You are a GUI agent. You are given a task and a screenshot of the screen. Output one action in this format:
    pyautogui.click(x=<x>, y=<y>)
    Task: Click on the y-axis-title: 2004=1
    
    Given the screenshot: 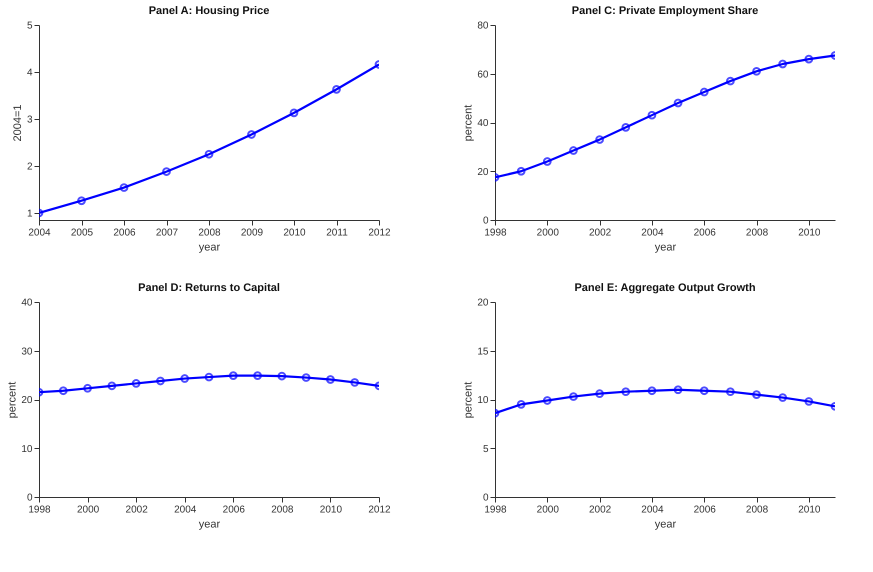 What is the action you would take?
    pyautogui.click(x=18, y=123)
    